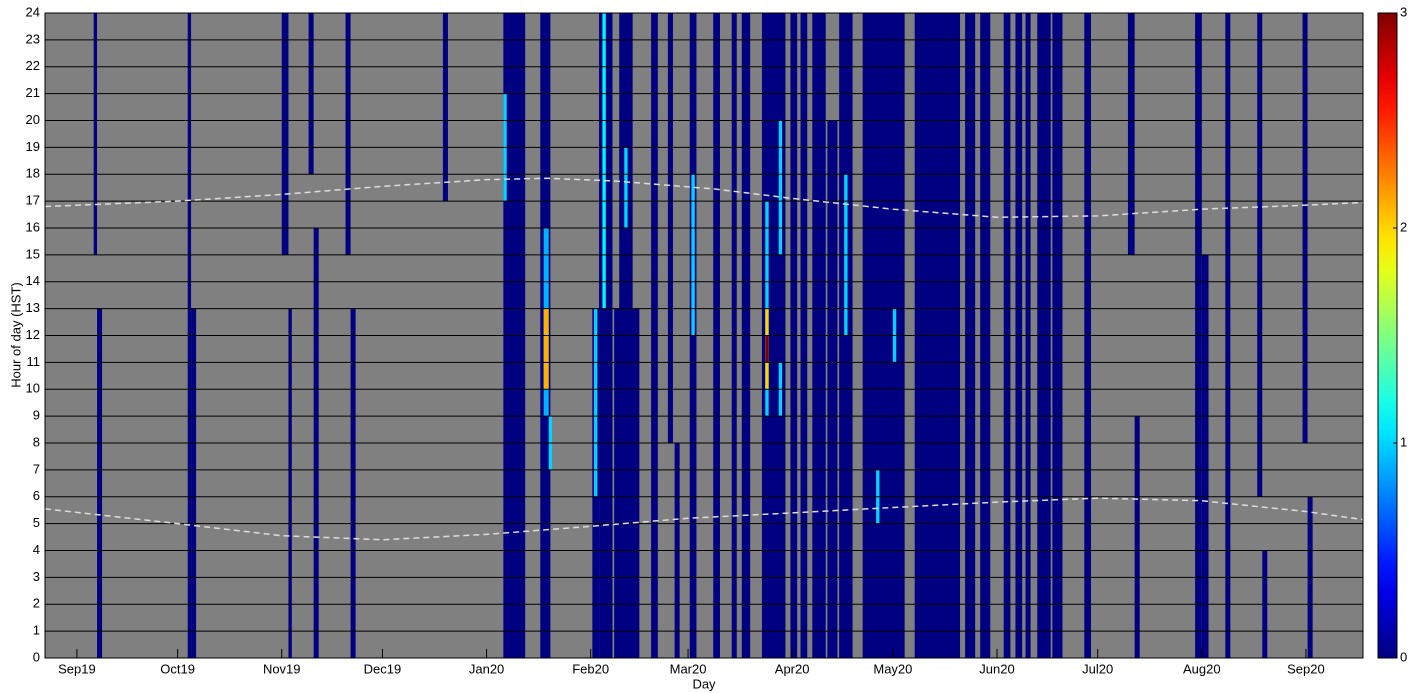 This screenshot has width=1419, height=693. I want to click on y-tick-label: 20, so click(33, 119).